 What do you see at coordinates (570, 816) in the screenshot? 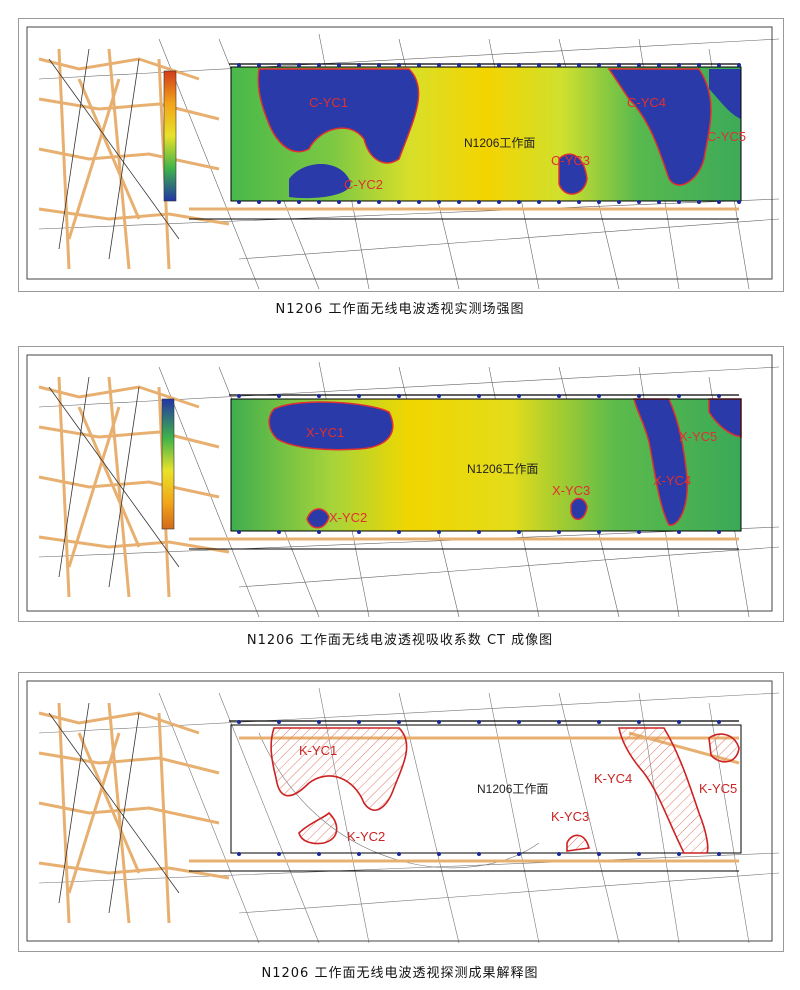
I see `anomaly-label-3: K-YC3` at bounding box center [570, 816].